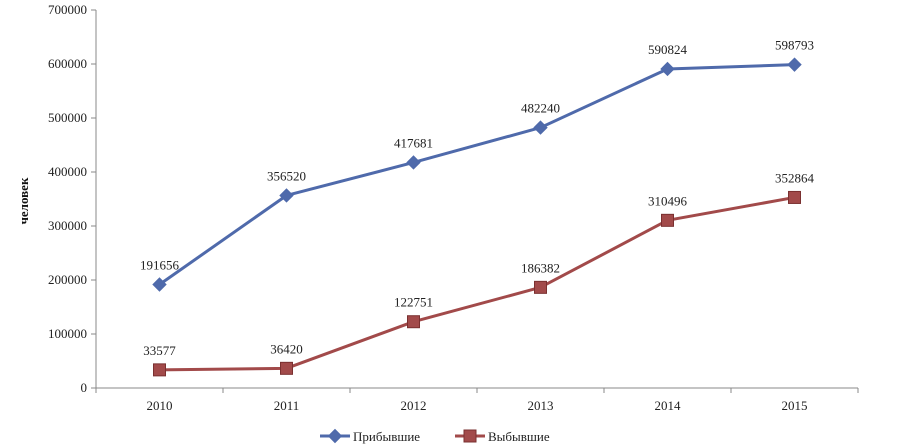  Describe the element at coordinates (519, 436) in the screenshot. I see `legend-label-departed: Выбывшие` at that location.